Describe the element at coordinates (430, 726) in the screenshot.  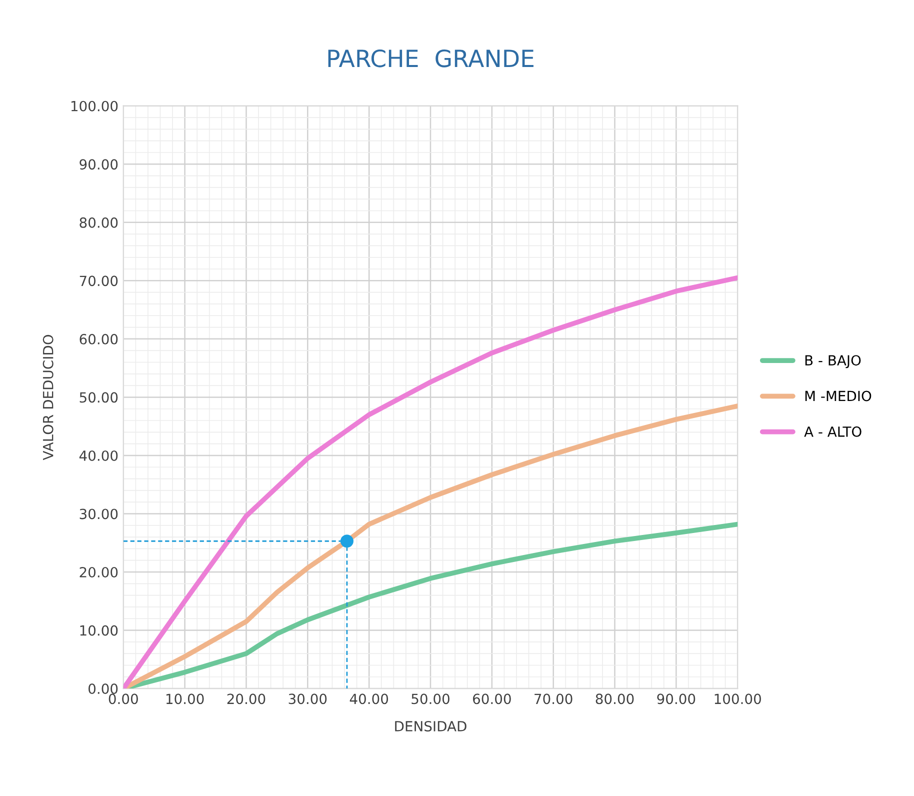
I see `x-axis-title: DENSIDAD` at that location.